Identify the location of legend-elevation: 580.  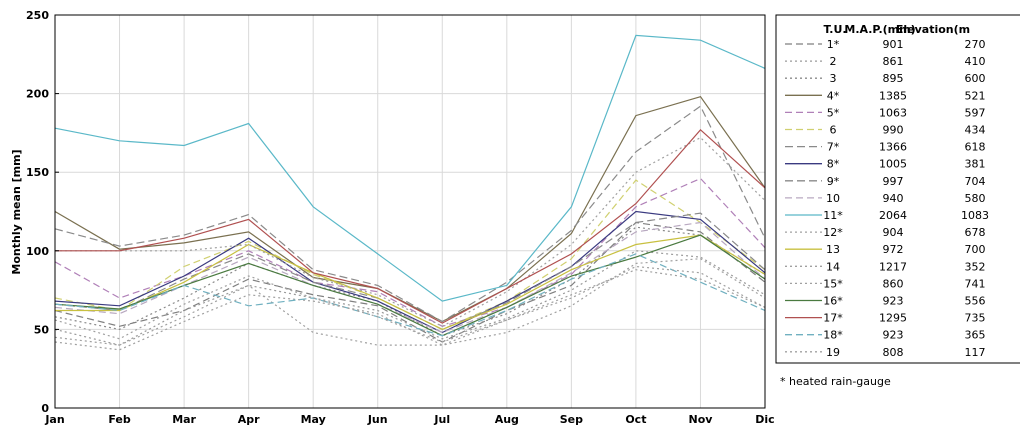
(975, 198).